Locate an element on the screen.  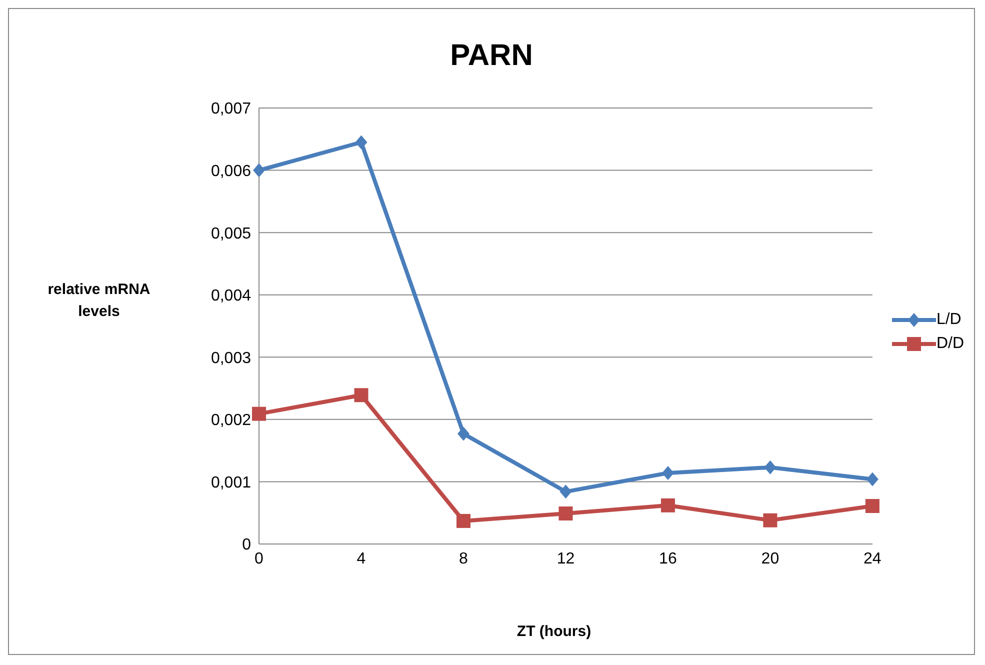
x-tick-label: 12 is located at coordinates (565, 559).